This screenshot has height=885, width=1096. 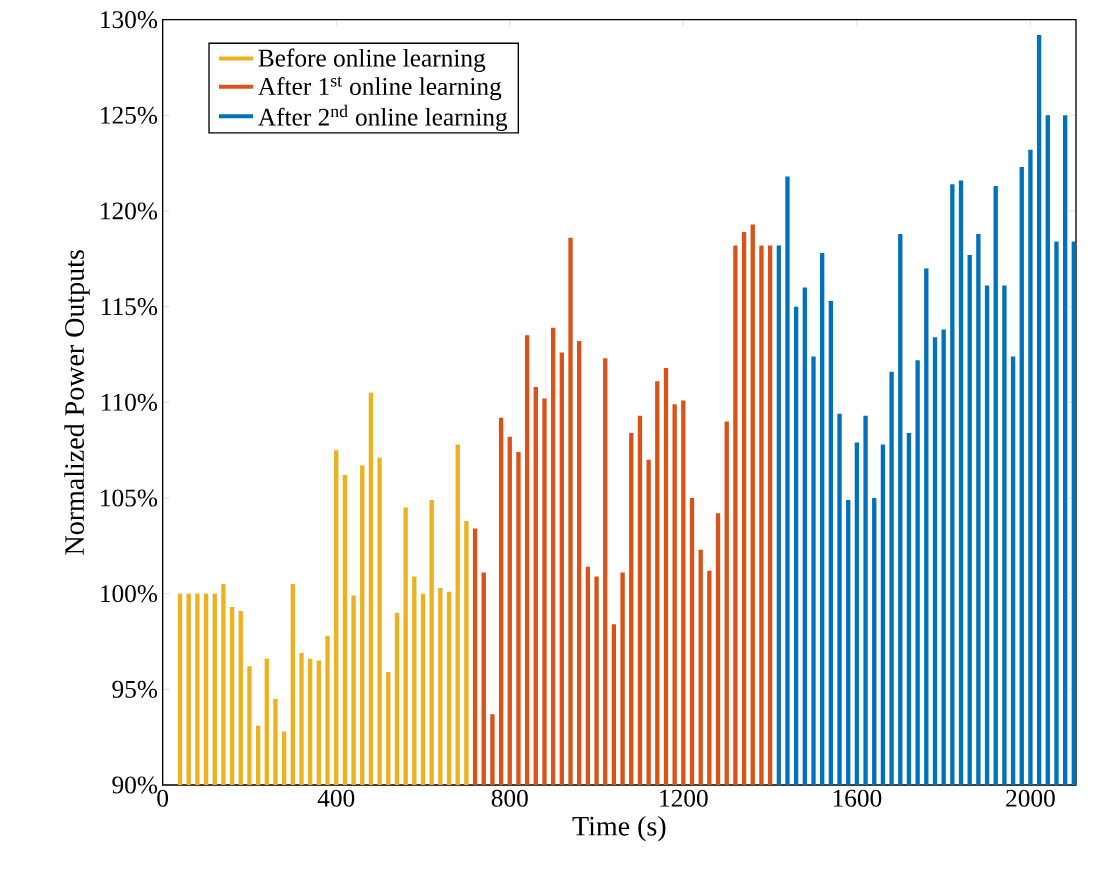 I want to click on y-axis-title: Normalized Power Outputs, so click(x=77, y=402).